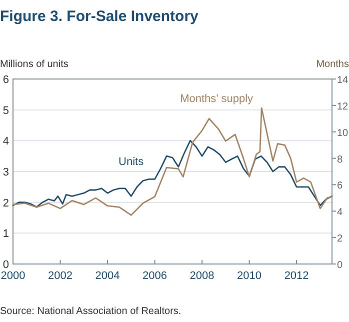  Describe the element at coordinates (340, 265) in the screenshot. I see `y2-tick-label: 0` at that location.